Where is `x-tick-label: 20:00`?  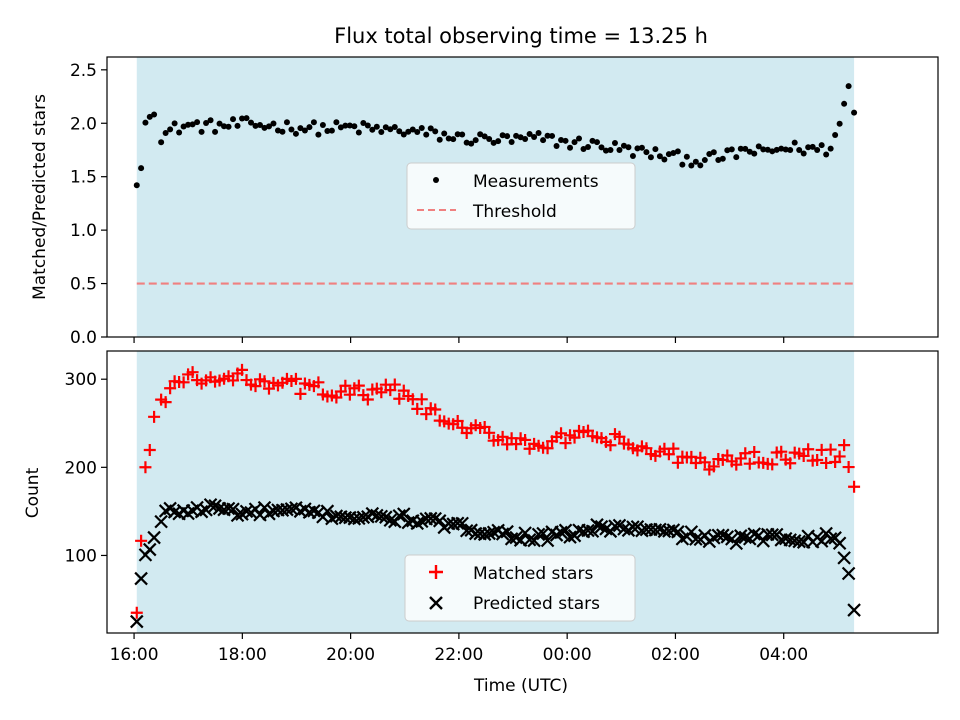
x-tick-label: 20:00 is located at coordinates (350, 655).